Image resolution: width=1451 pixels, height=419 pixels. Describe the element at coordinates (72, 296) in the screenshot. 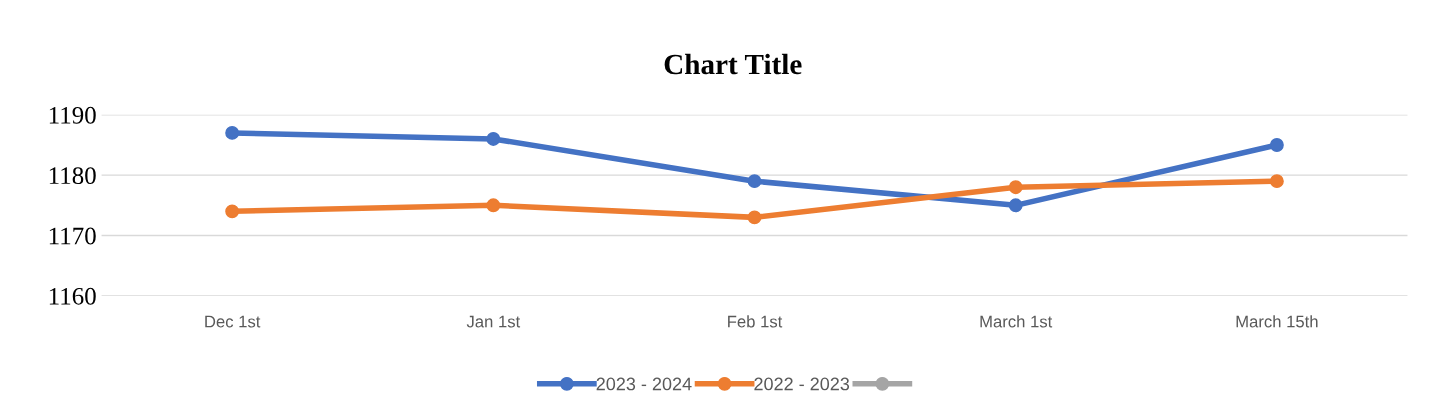

I see `y-tick-label: 1160` at that location.